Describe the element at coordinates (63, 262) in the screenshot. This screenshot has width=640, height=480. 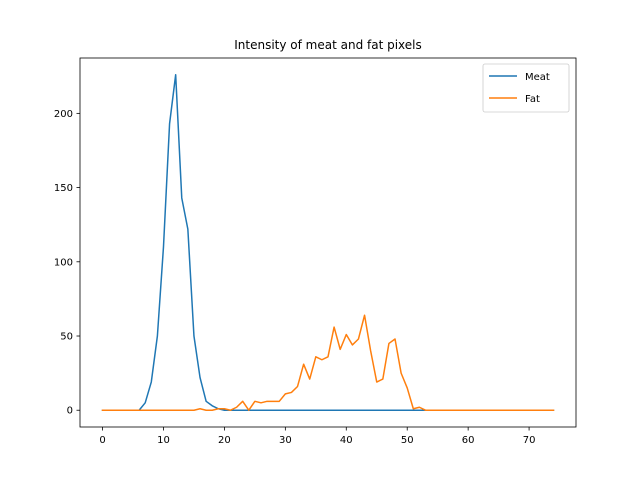
I see `y-tick-label: 100` at that location.